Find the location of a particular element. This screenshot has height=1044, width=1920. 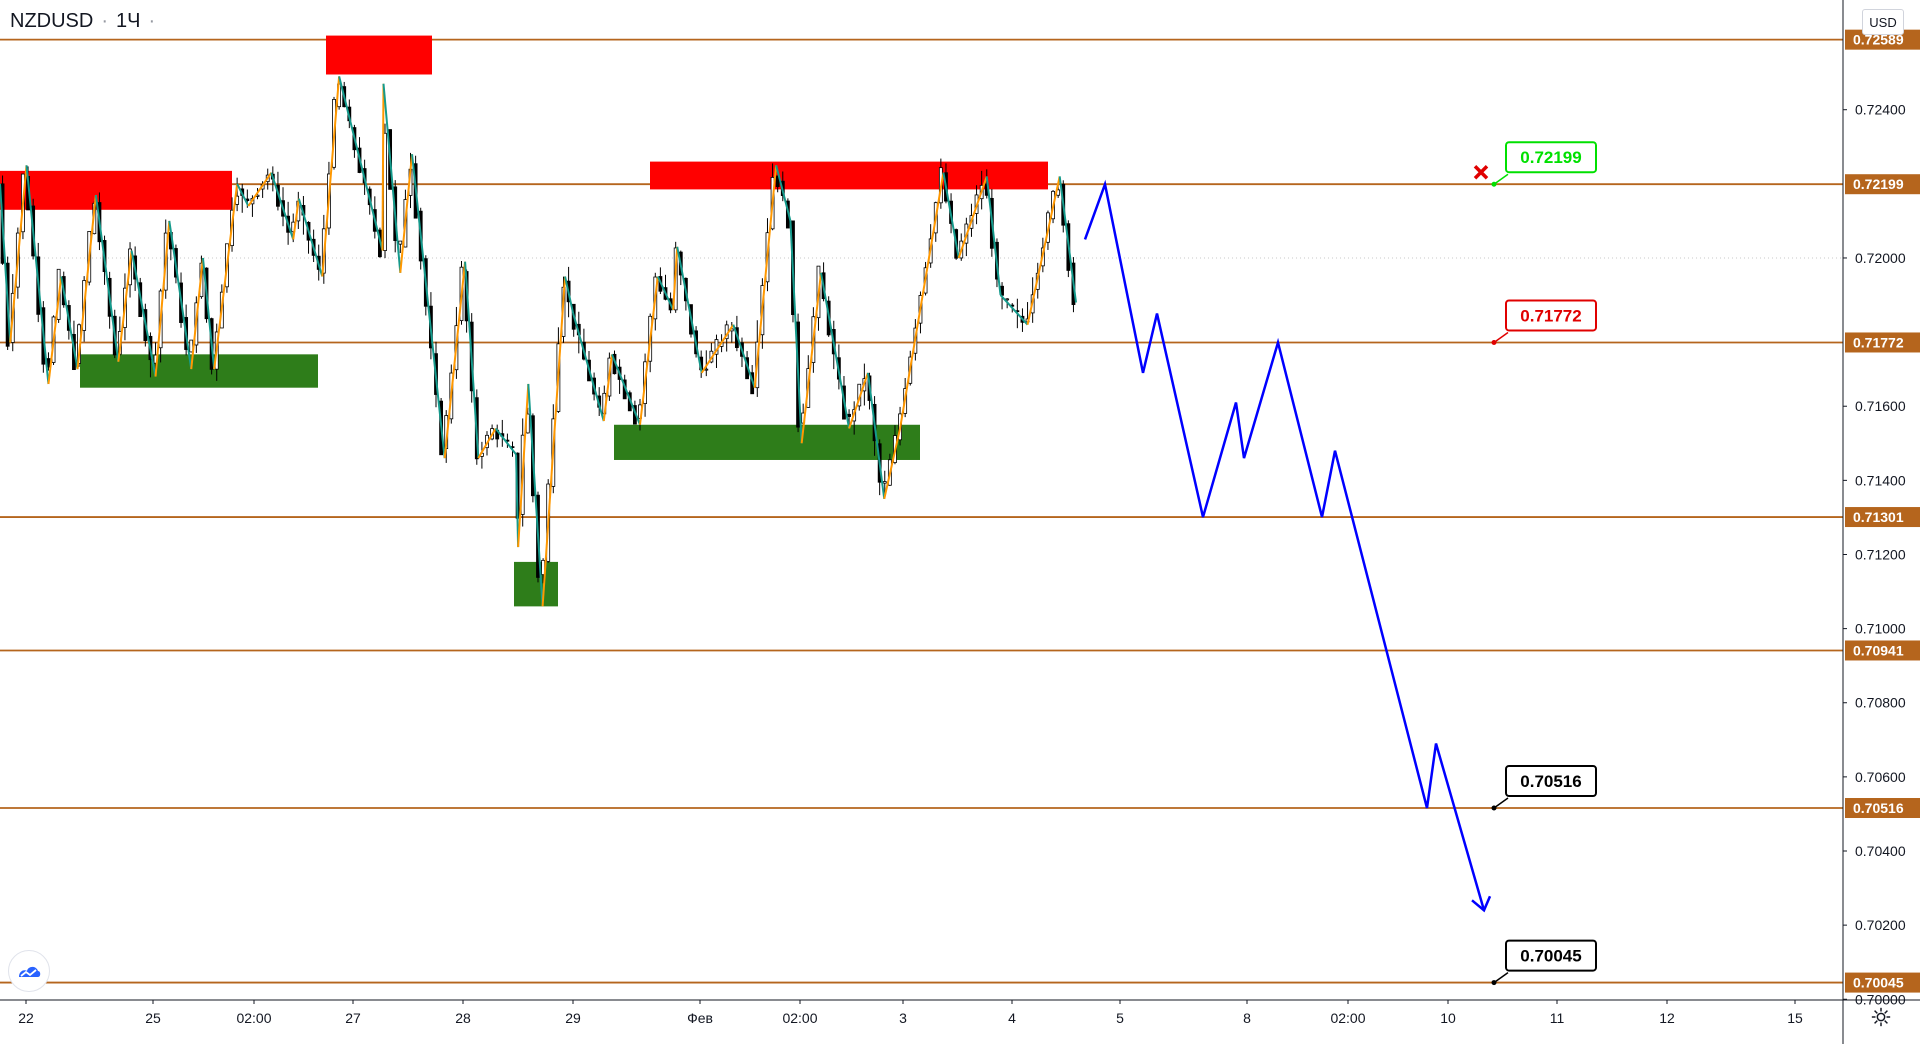

x-tick-label-10: 5 is located at coordinates (1120, 1018).